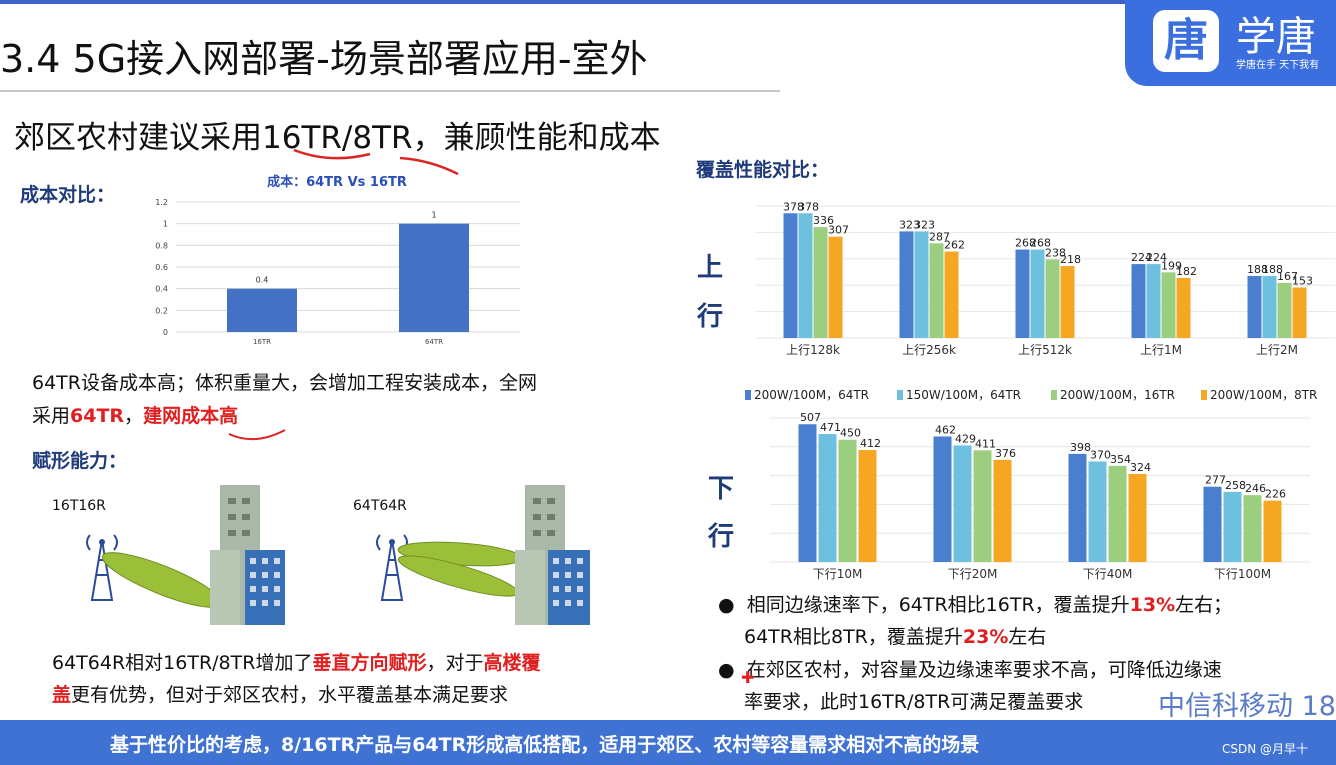 Image resolution: width=1336 pixels, height=765 pixels. What do you see at coordinates (1264, 395) in the screenshot?
I see `legend-label: 200W/100M，8TR` at bounding box center [1264, 395].